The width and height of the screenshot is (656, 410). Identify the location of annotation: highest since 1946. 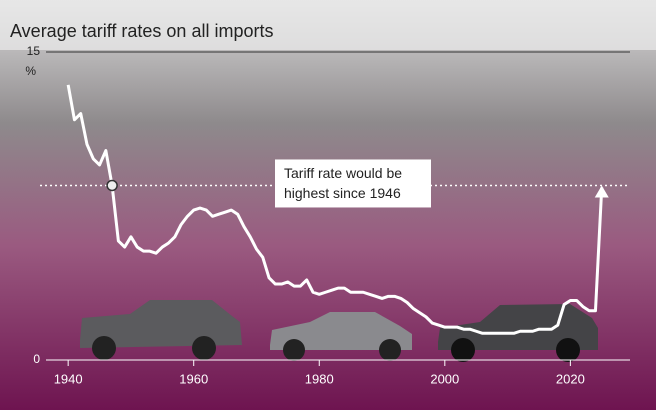
(342, 193).